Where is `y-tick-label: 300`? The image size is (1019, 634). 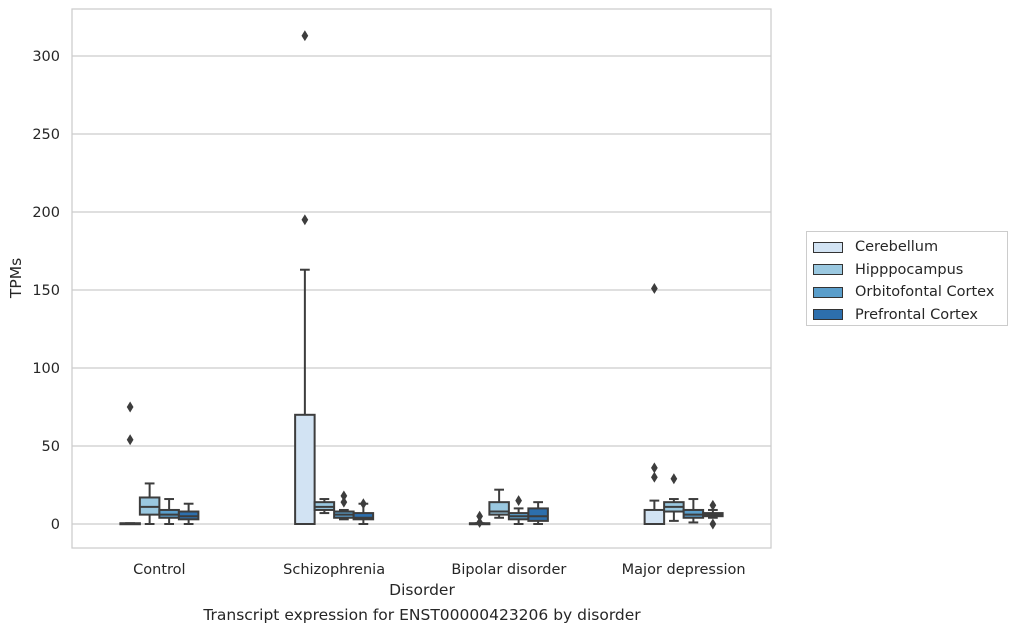
y-tick-label: 300 is located at coordinates (46, 57).